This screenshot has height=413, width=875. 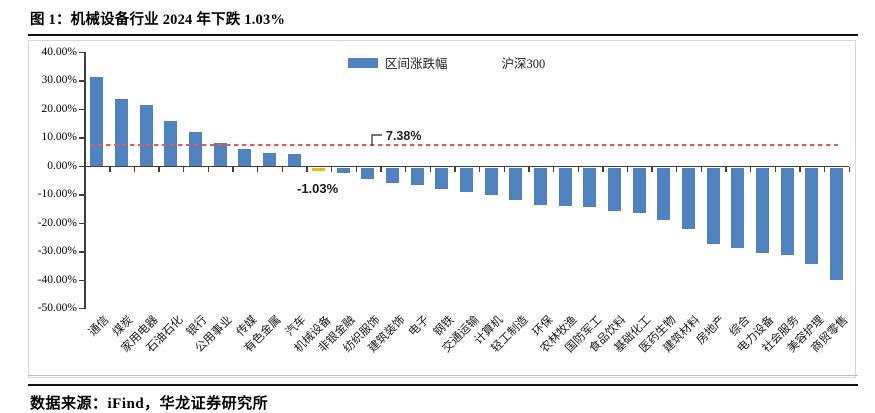 I want to click on y-axis-label: -30.00%, so click(x=57, y=251).